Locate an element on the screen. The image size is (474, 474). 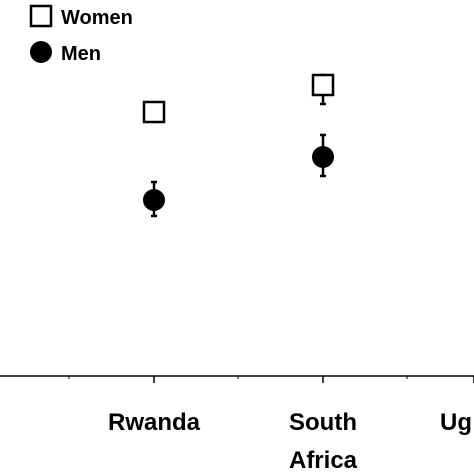
legend-women-icon is located at coordinates (41, 16).